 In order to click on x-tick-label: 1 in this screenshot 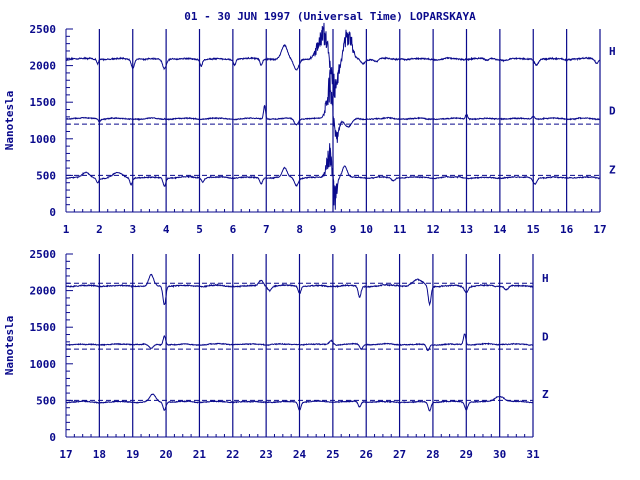, I will do `click(66, 229)`.